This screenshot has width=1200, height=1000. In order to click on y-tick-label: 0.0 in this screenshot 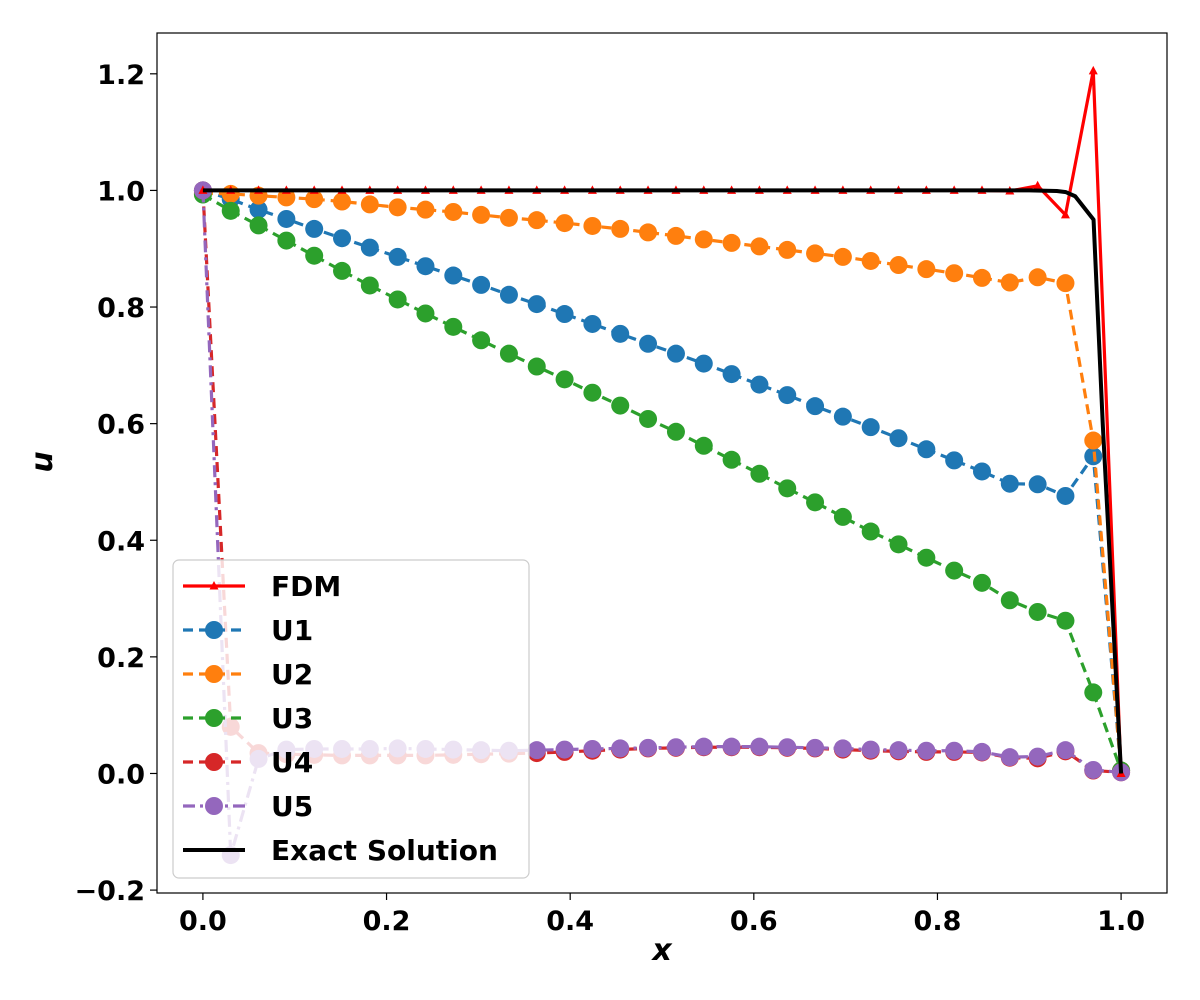, I will do `click(121, 774)`.